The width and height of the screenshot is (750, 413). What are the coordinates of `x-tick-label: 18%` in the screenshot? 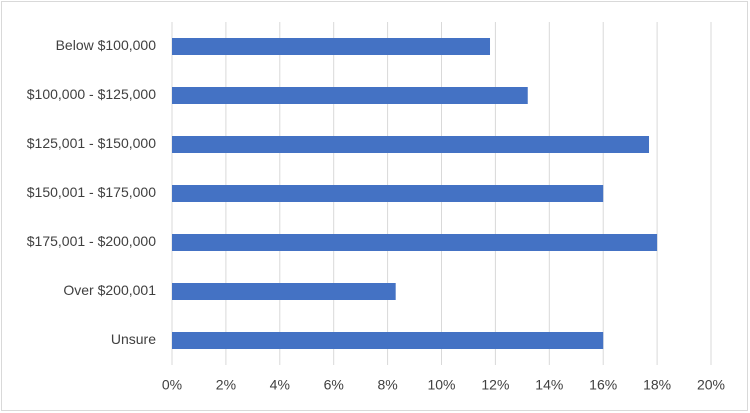 It's located at (657, 385).